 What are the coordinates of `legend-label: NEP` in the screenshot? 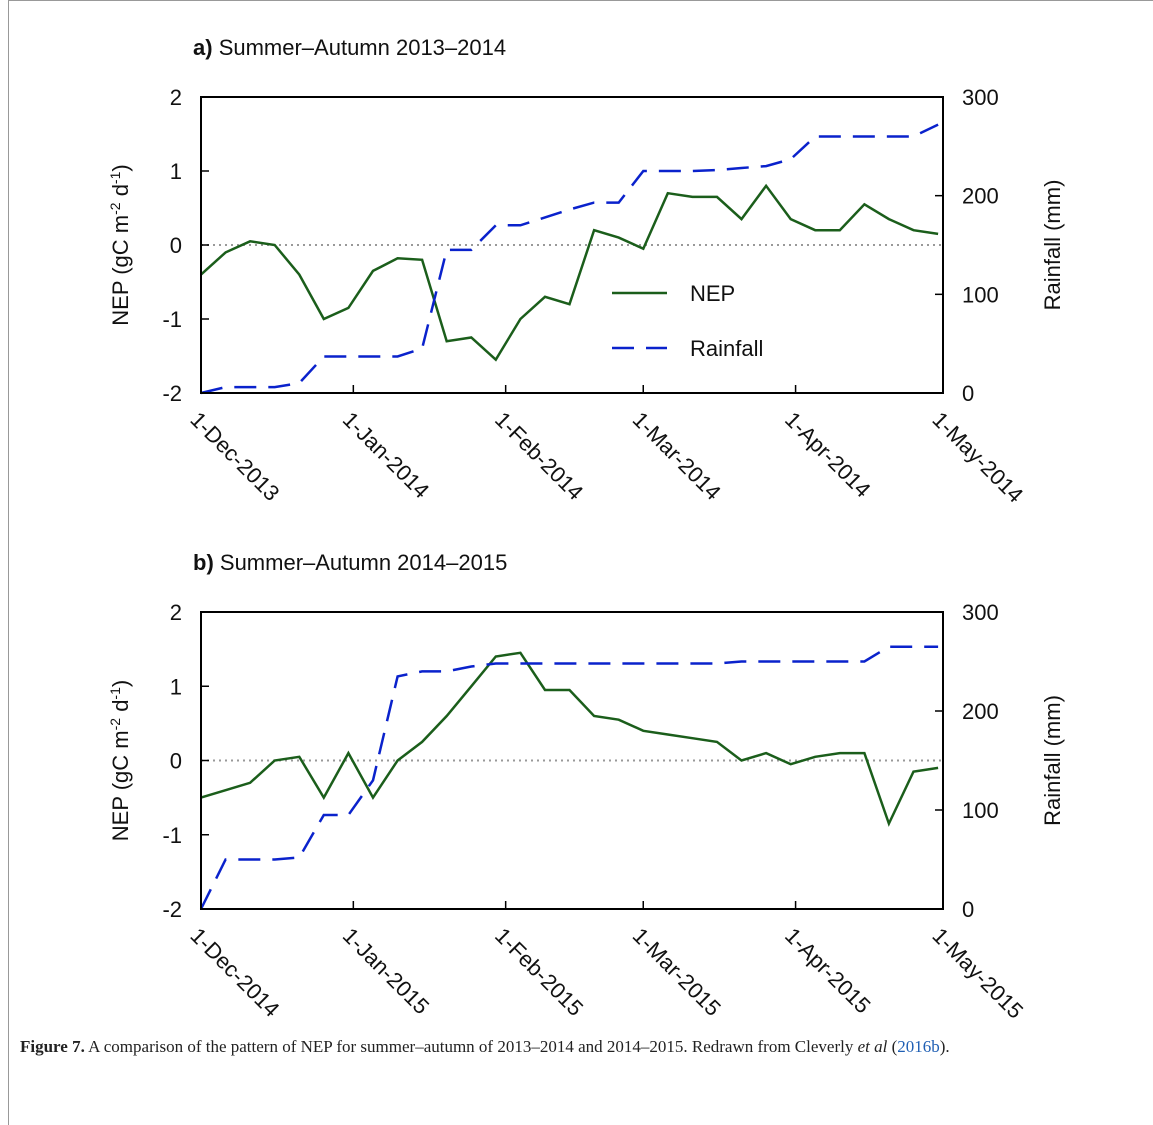 It's located at (712, 293).